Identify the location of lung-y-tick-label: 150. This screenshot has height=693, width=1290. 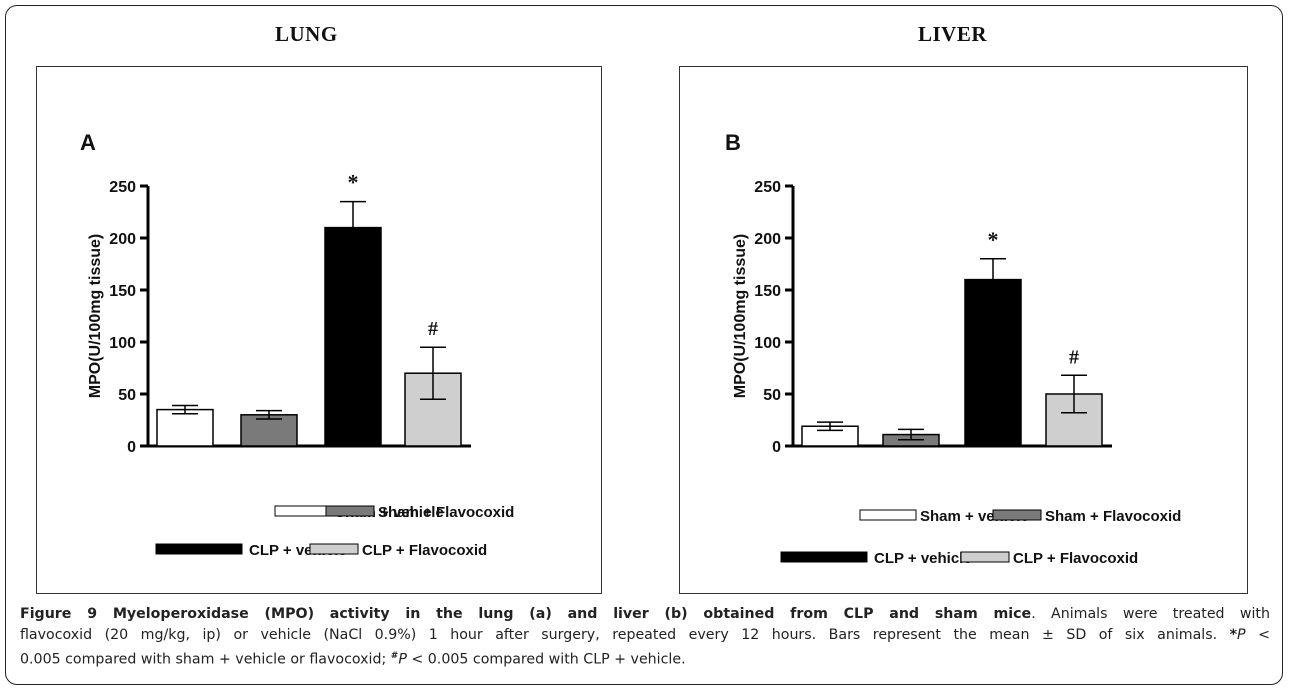
(122, 291).